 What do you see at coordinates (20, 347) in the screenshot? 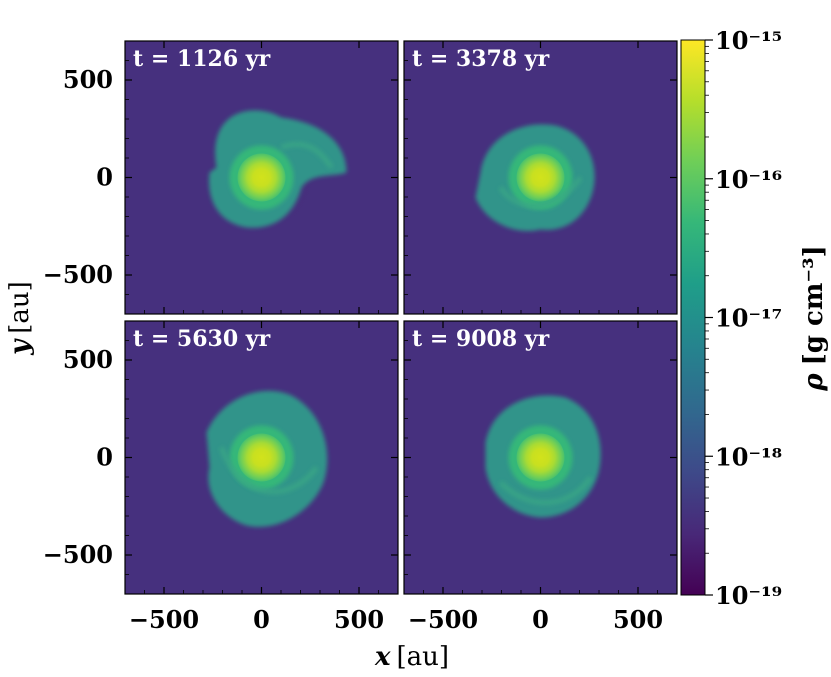
I see `y-axis-var: y` at bounding box center [20, 347].